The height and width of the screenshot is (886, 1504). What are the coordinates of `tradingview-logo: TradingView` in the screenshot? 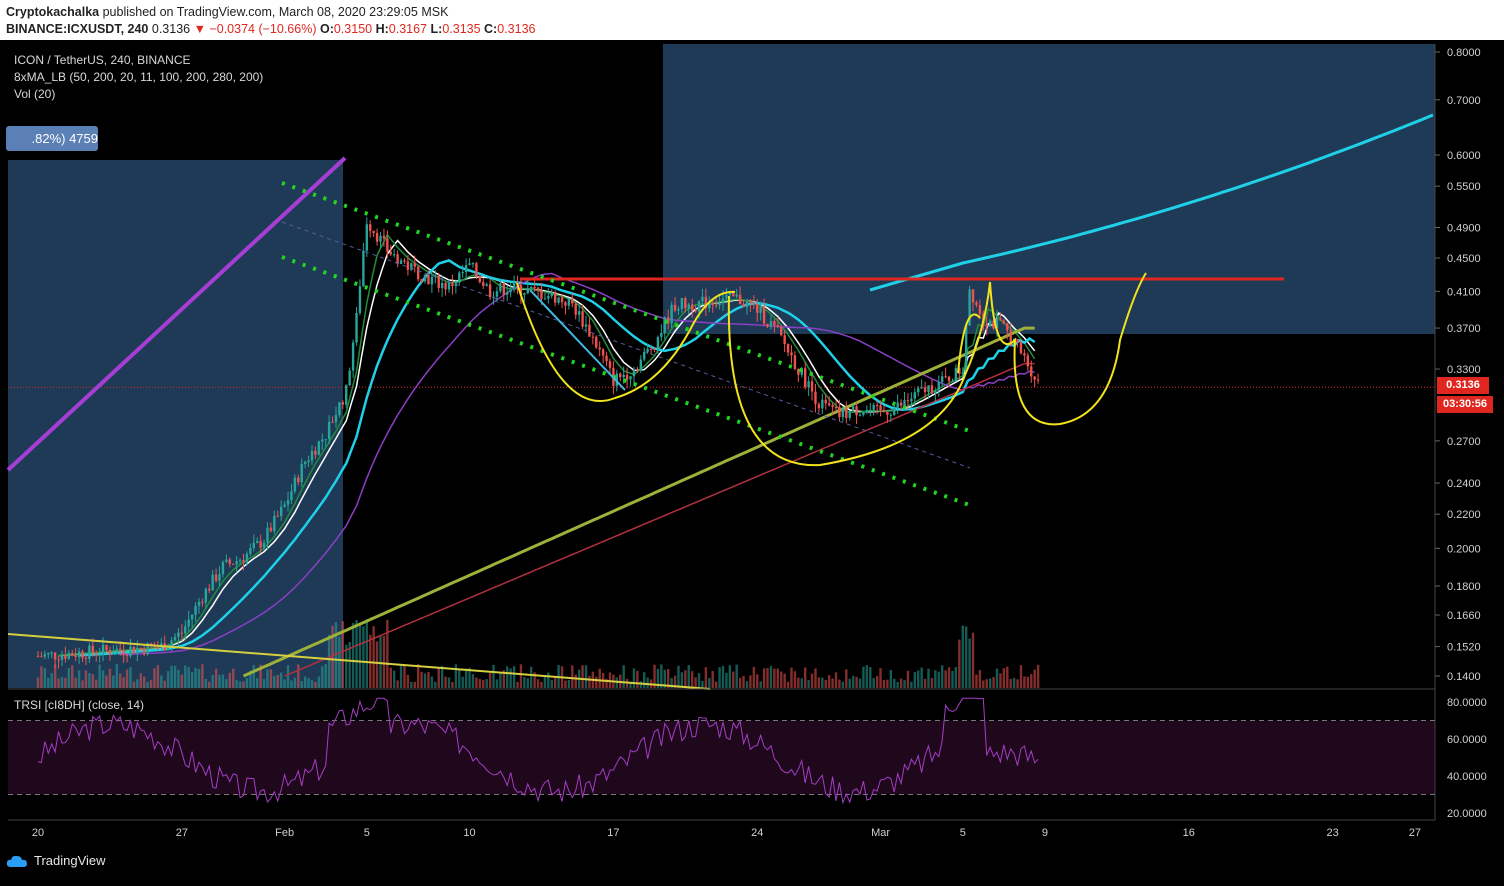 It's located at (56, 860).